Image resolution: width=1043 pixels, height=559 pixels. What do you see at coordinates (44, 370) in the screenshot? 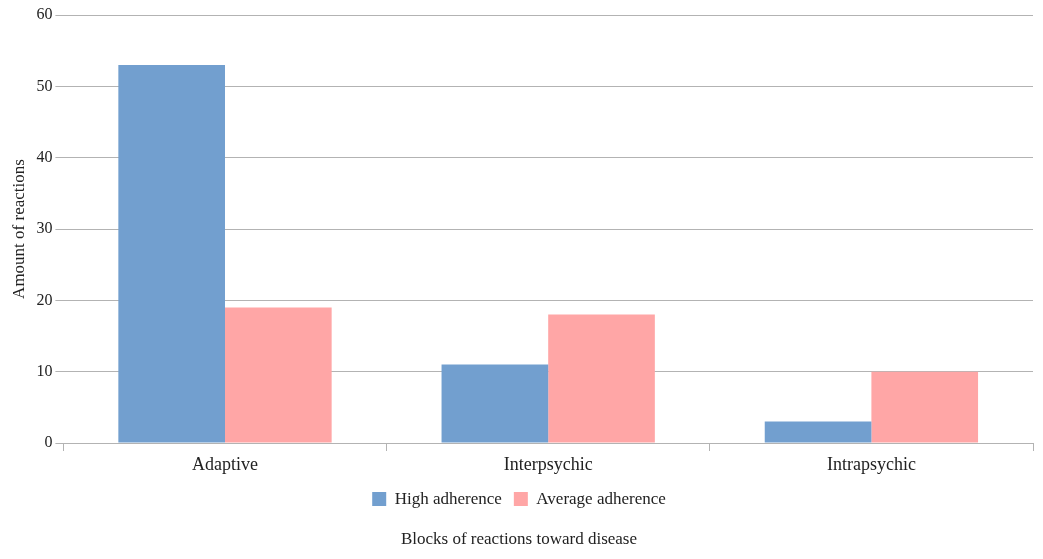
I see `y-tick-label: 10` at bounding box center [44, 370].